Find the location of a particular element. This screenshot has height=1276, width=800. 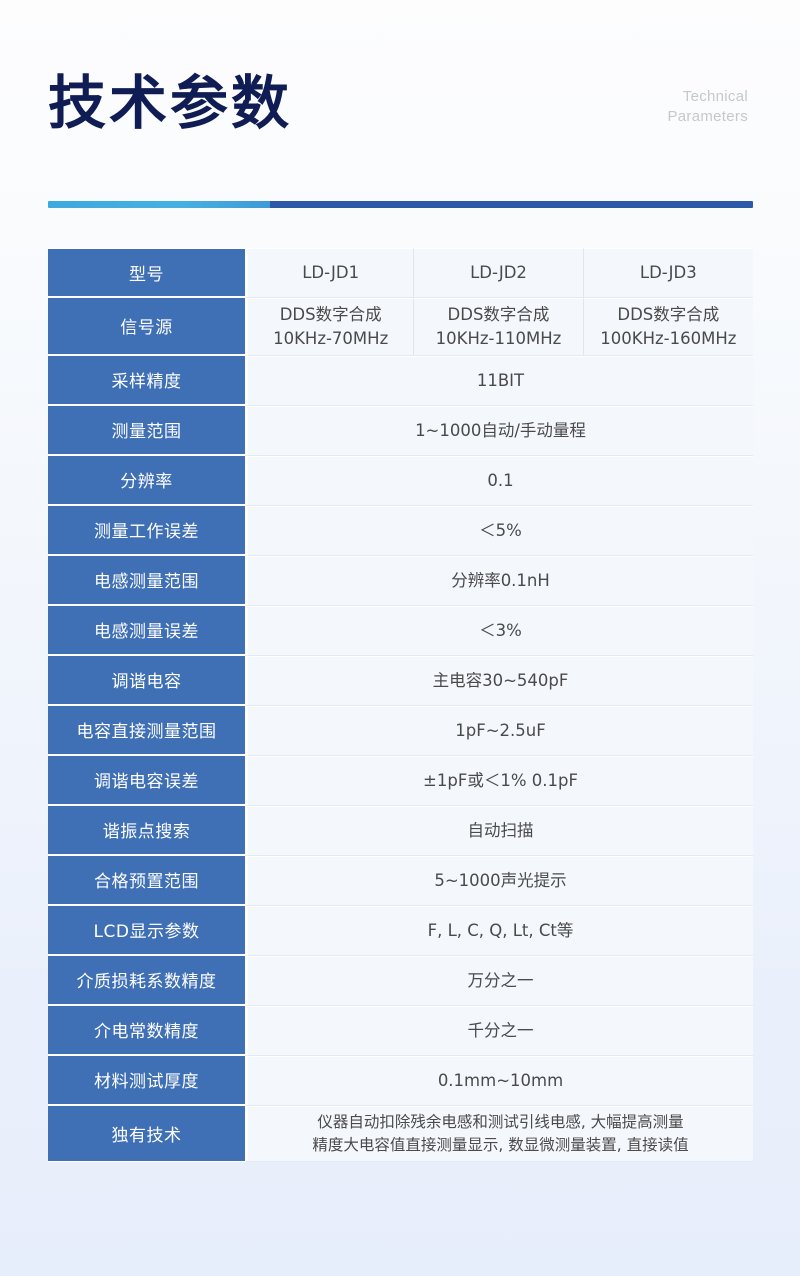

table-row: 测量工作误差 ＜5% is located at coordinates (400, 530).